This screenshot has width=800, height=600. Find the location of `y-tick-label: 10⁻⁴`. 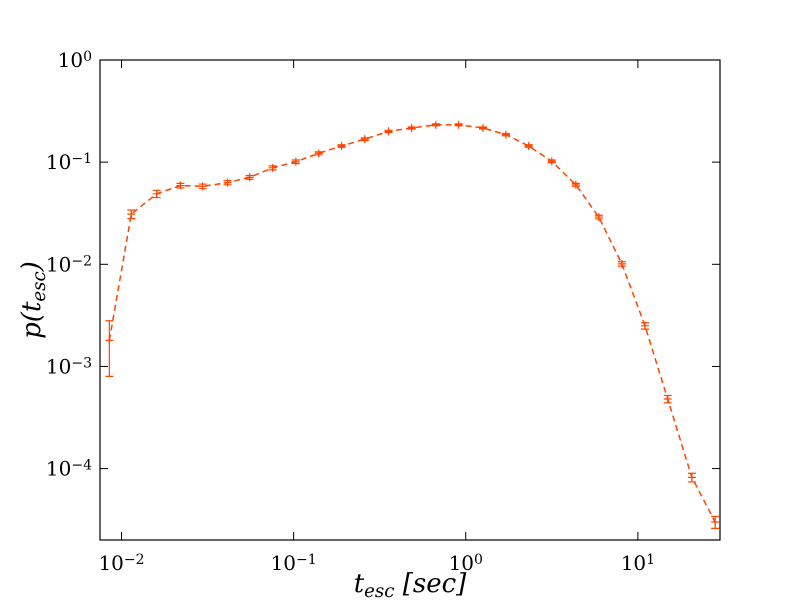

y-tick-label: 10⁻⁴ is located at coordinates (69, 469).